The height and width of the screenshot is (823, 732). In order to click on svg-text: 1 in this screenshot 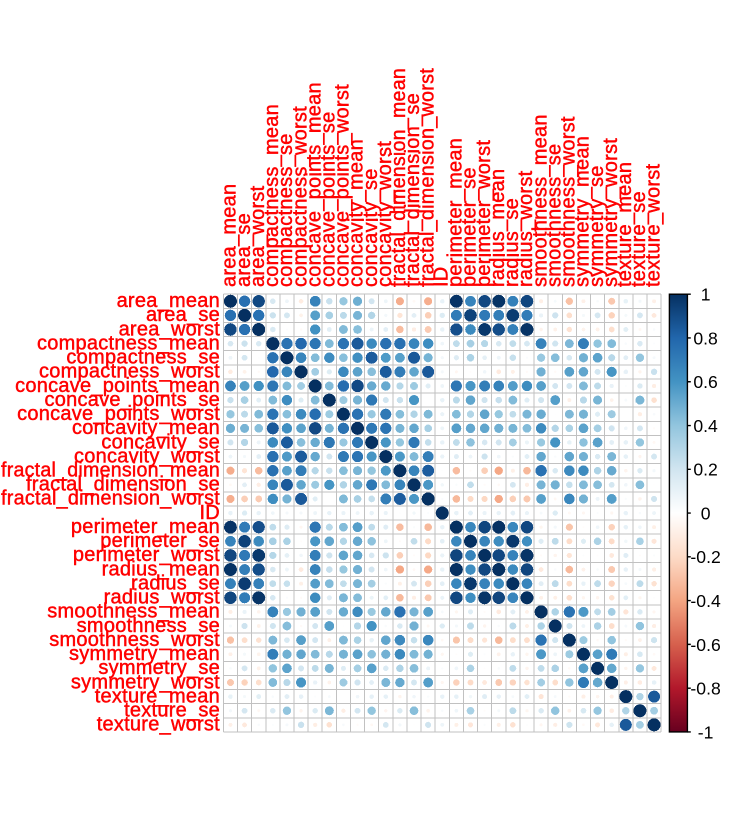, I will do `click(706, 295)`.